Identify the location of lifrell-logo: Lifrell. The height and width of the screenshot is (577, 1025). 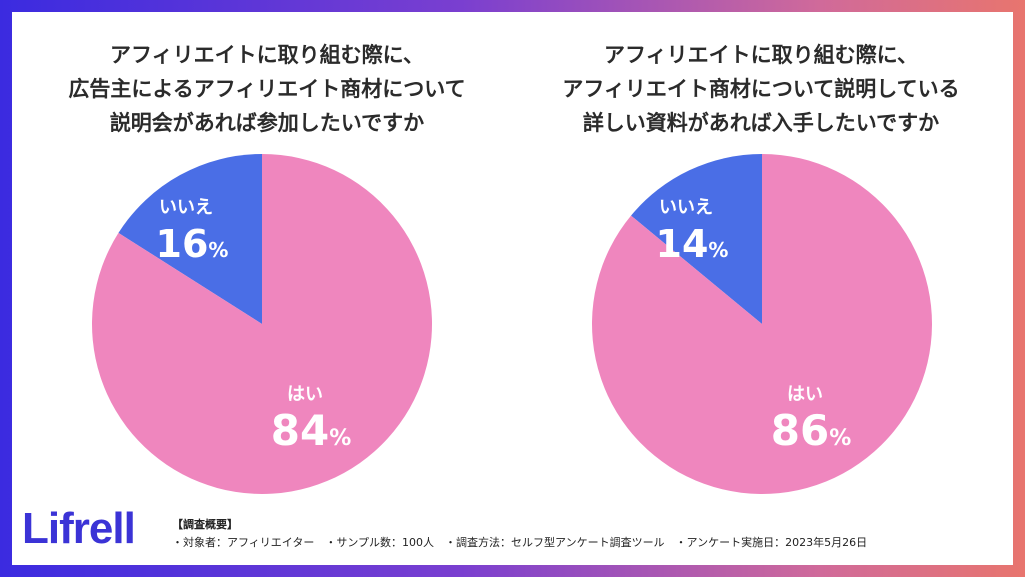
(79, 528).